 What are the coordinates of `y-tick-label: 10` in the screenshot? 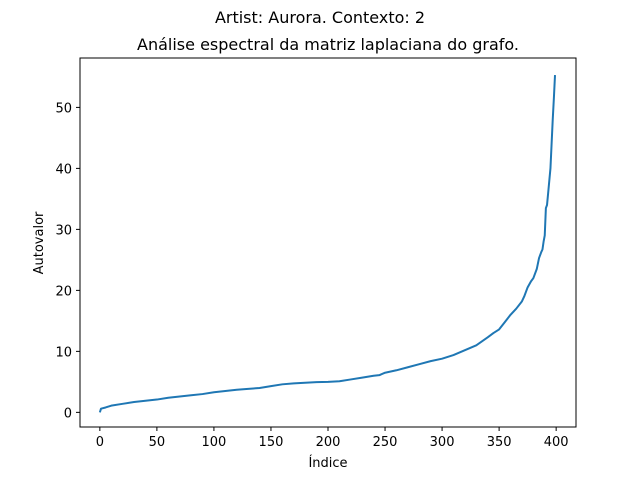 It's located at (63, 352).